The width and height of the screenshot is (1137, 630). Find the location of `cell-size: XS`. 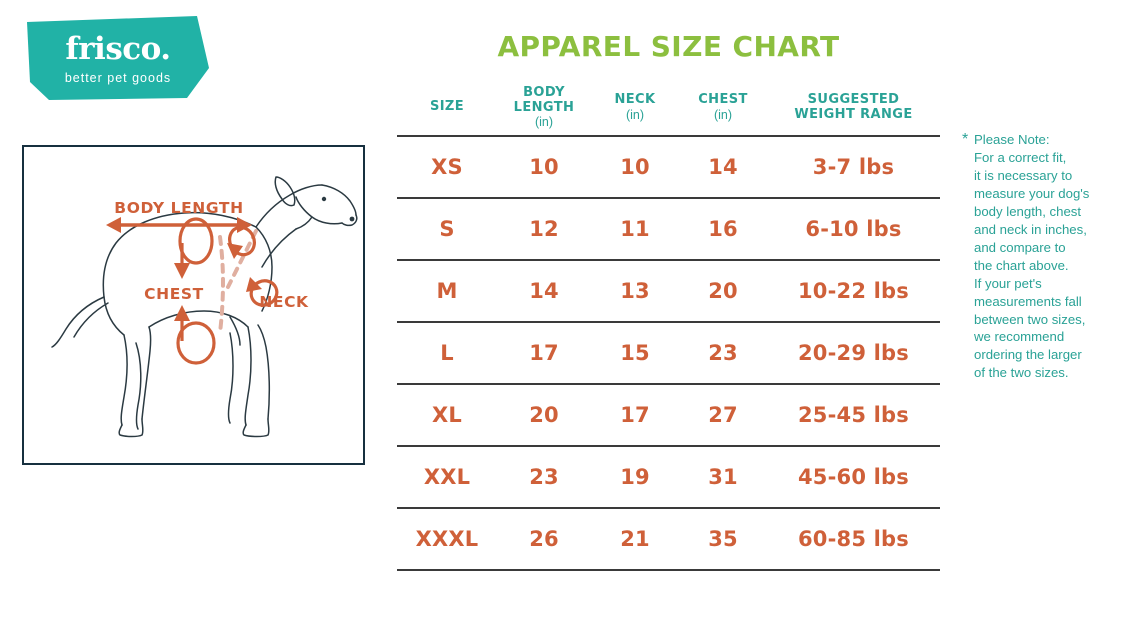

cell-size: XS is located at coordinates (447, 167).